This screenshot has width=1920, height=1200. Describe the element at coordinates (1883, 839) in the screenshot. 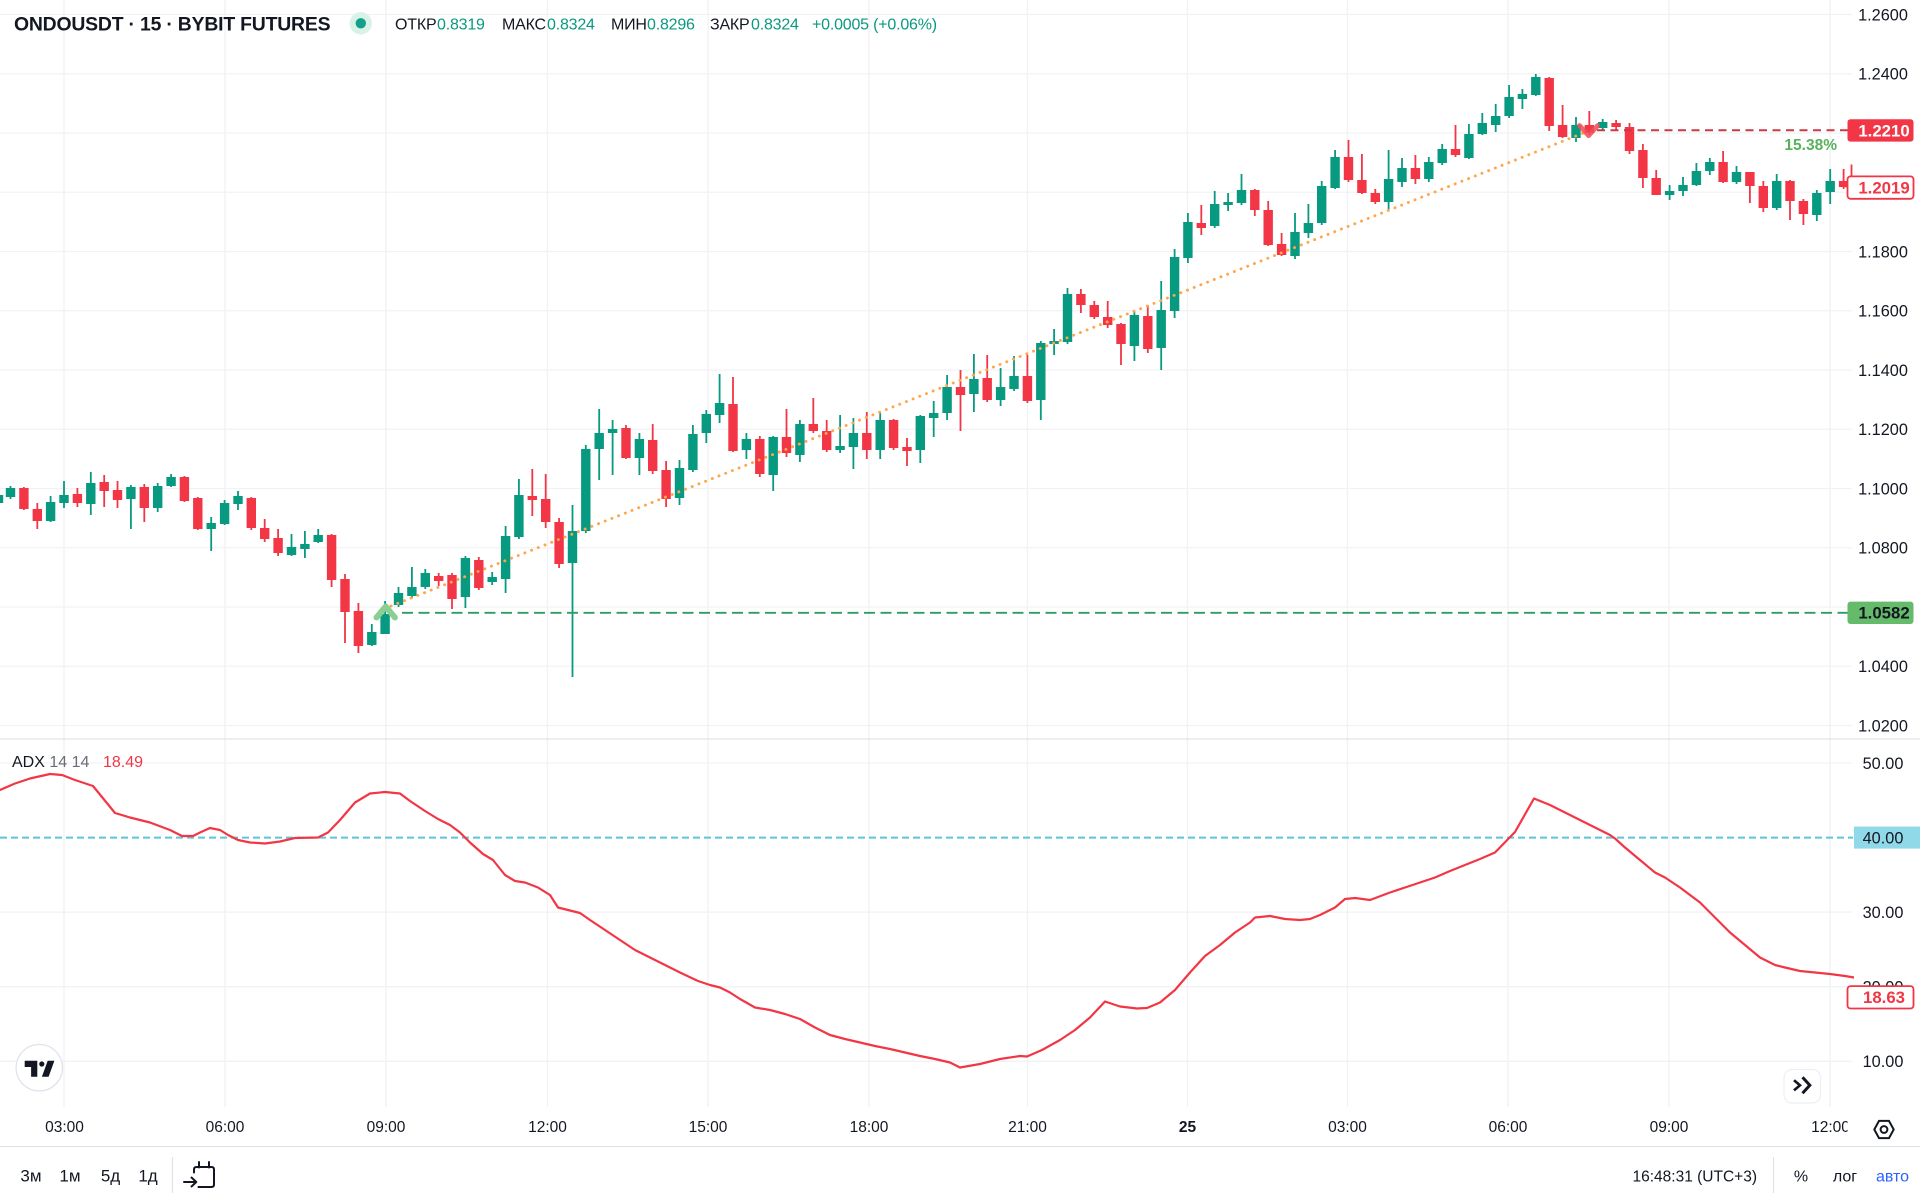

I see `svg-text: 40.00` at that location.